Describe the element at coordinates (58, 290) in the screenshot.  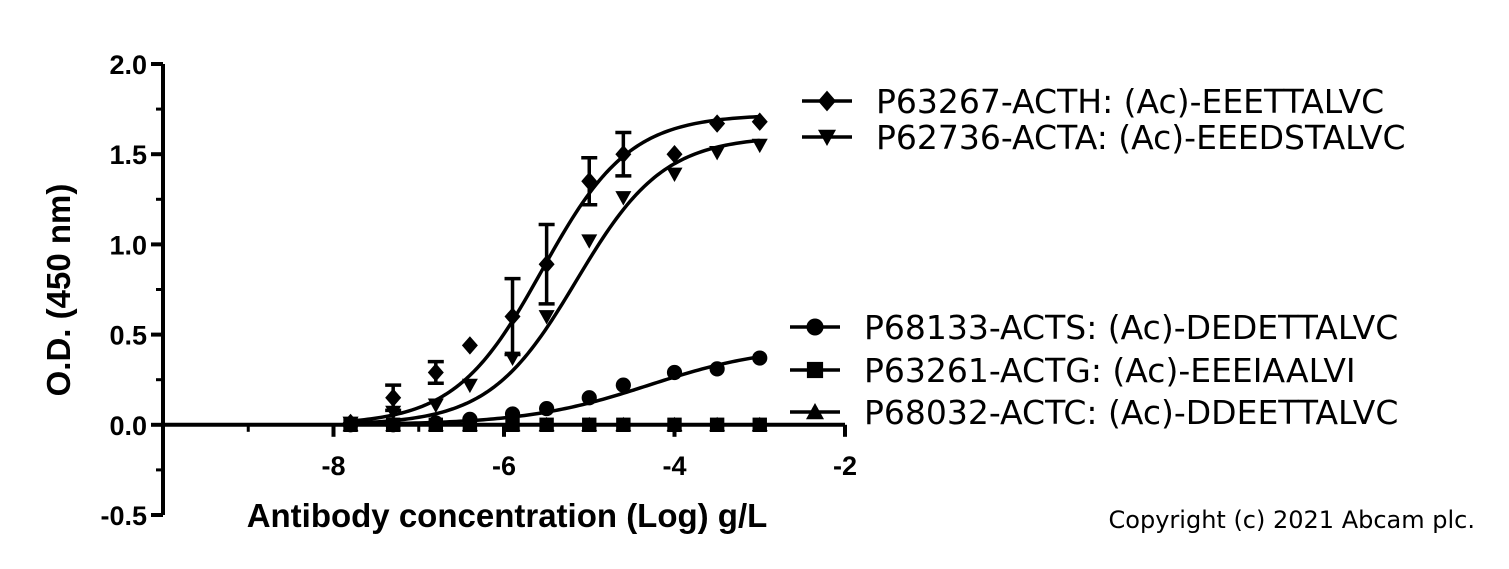
I see `y-axis-title: O.D. (450 nm)` at that location.